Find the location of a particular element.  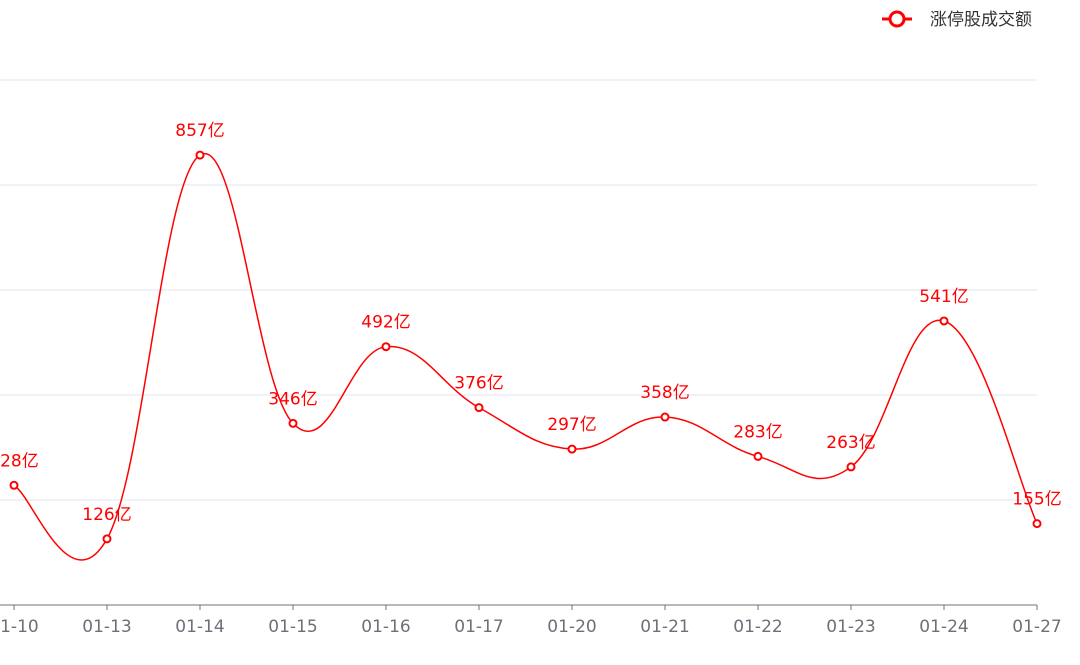

x-tick-label: 01-20 is located at coordinates (571, 627).